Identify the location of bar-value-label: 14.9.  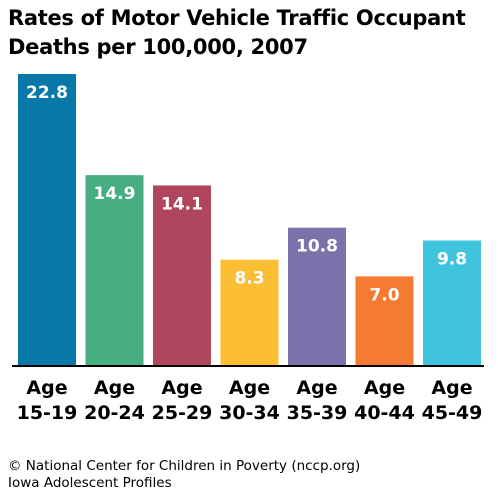
(115, 194).